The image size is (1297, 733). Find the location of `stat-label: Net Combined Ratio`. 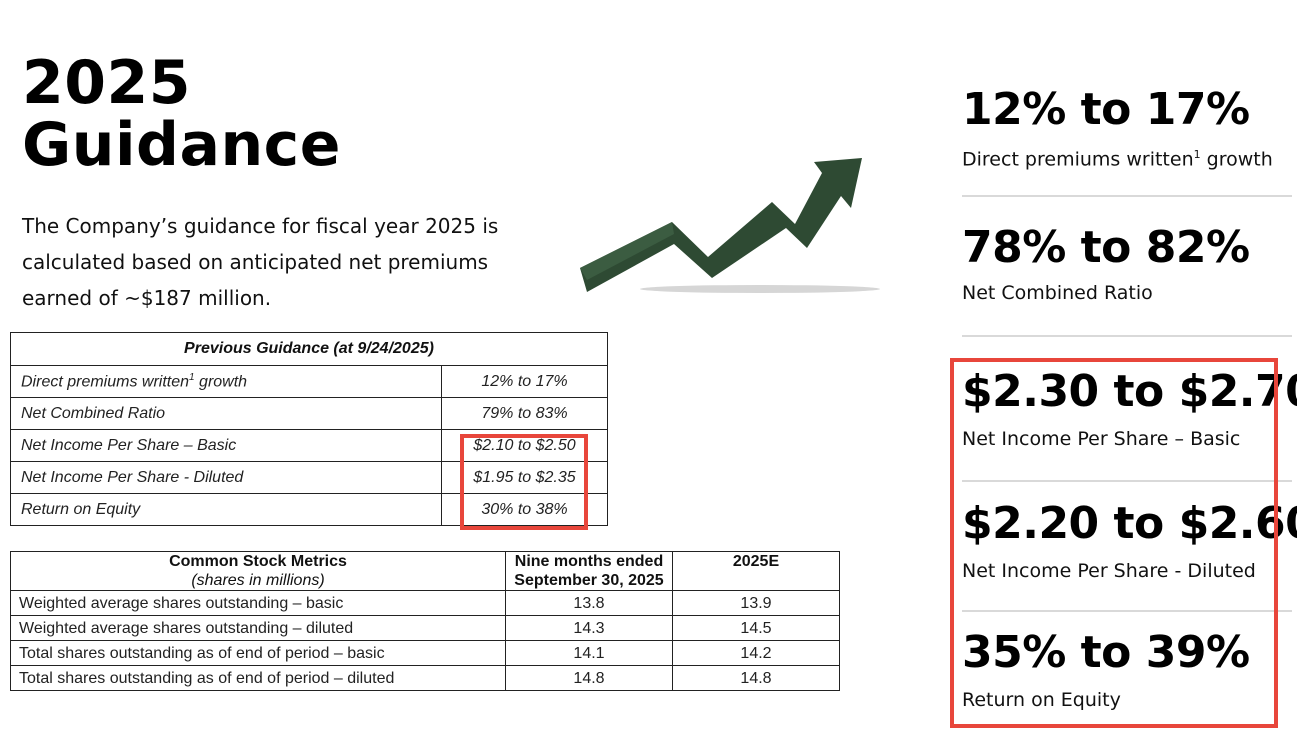

stat-label: Net Combined Ratio is located at coordinates (1057, 293).